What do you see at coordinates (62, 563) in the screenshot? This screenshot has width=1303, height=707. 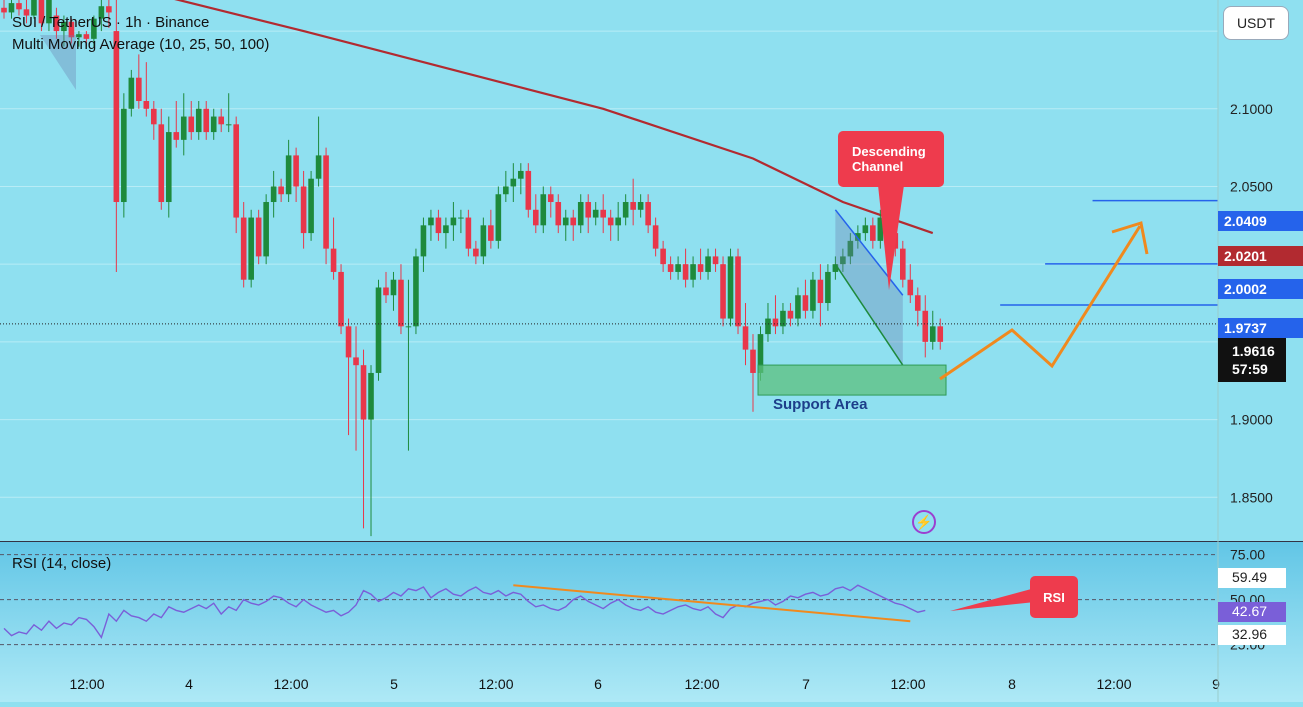 I see `rsi-legend: RSI (14, close)` at bounding box center [62, 563].